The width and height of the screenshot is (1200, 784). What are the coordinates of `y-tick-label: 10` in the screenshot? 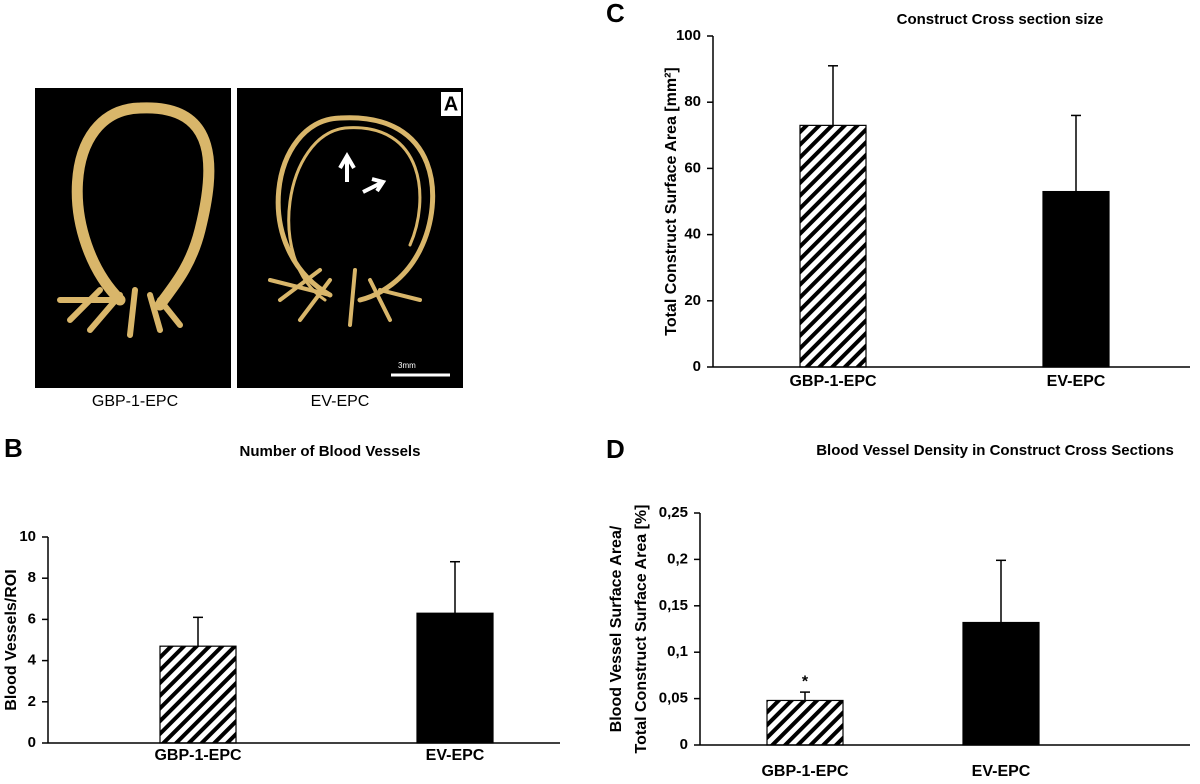 It's located at (27, 536).